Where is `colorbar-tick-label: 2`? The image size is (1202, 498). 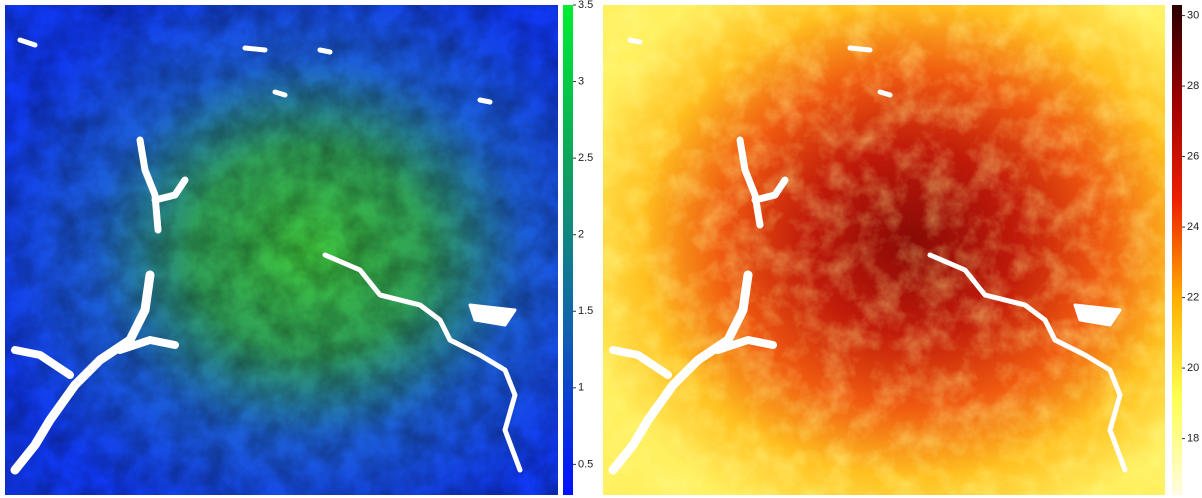 colorbar-tick-label: 2 is located at coordinates (581, 235).